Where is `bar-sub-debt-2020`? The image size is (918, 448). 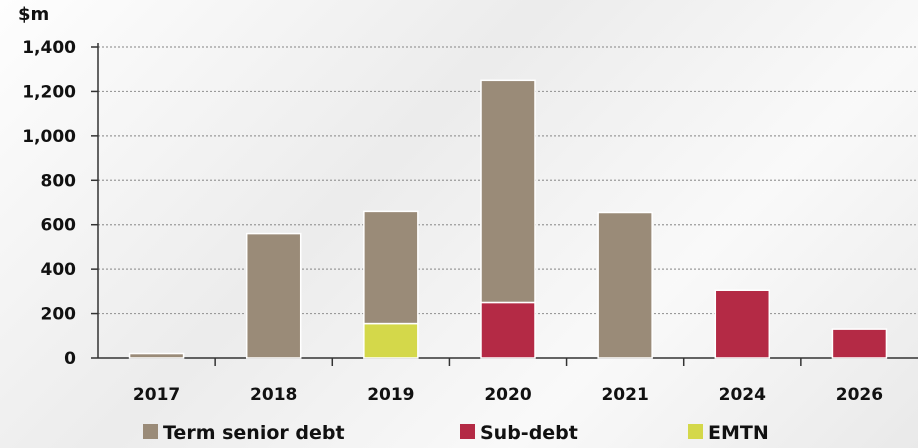 bar-sub-debt-2020 is located at coordinates (508, 330).